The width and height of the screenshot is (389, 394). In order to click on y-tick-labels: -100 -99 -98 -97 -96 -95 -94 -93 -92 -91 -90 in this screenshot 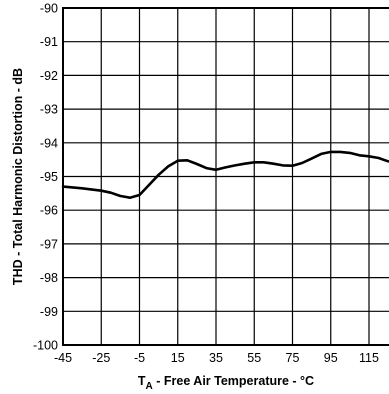, I will do `click(45, 177)`.